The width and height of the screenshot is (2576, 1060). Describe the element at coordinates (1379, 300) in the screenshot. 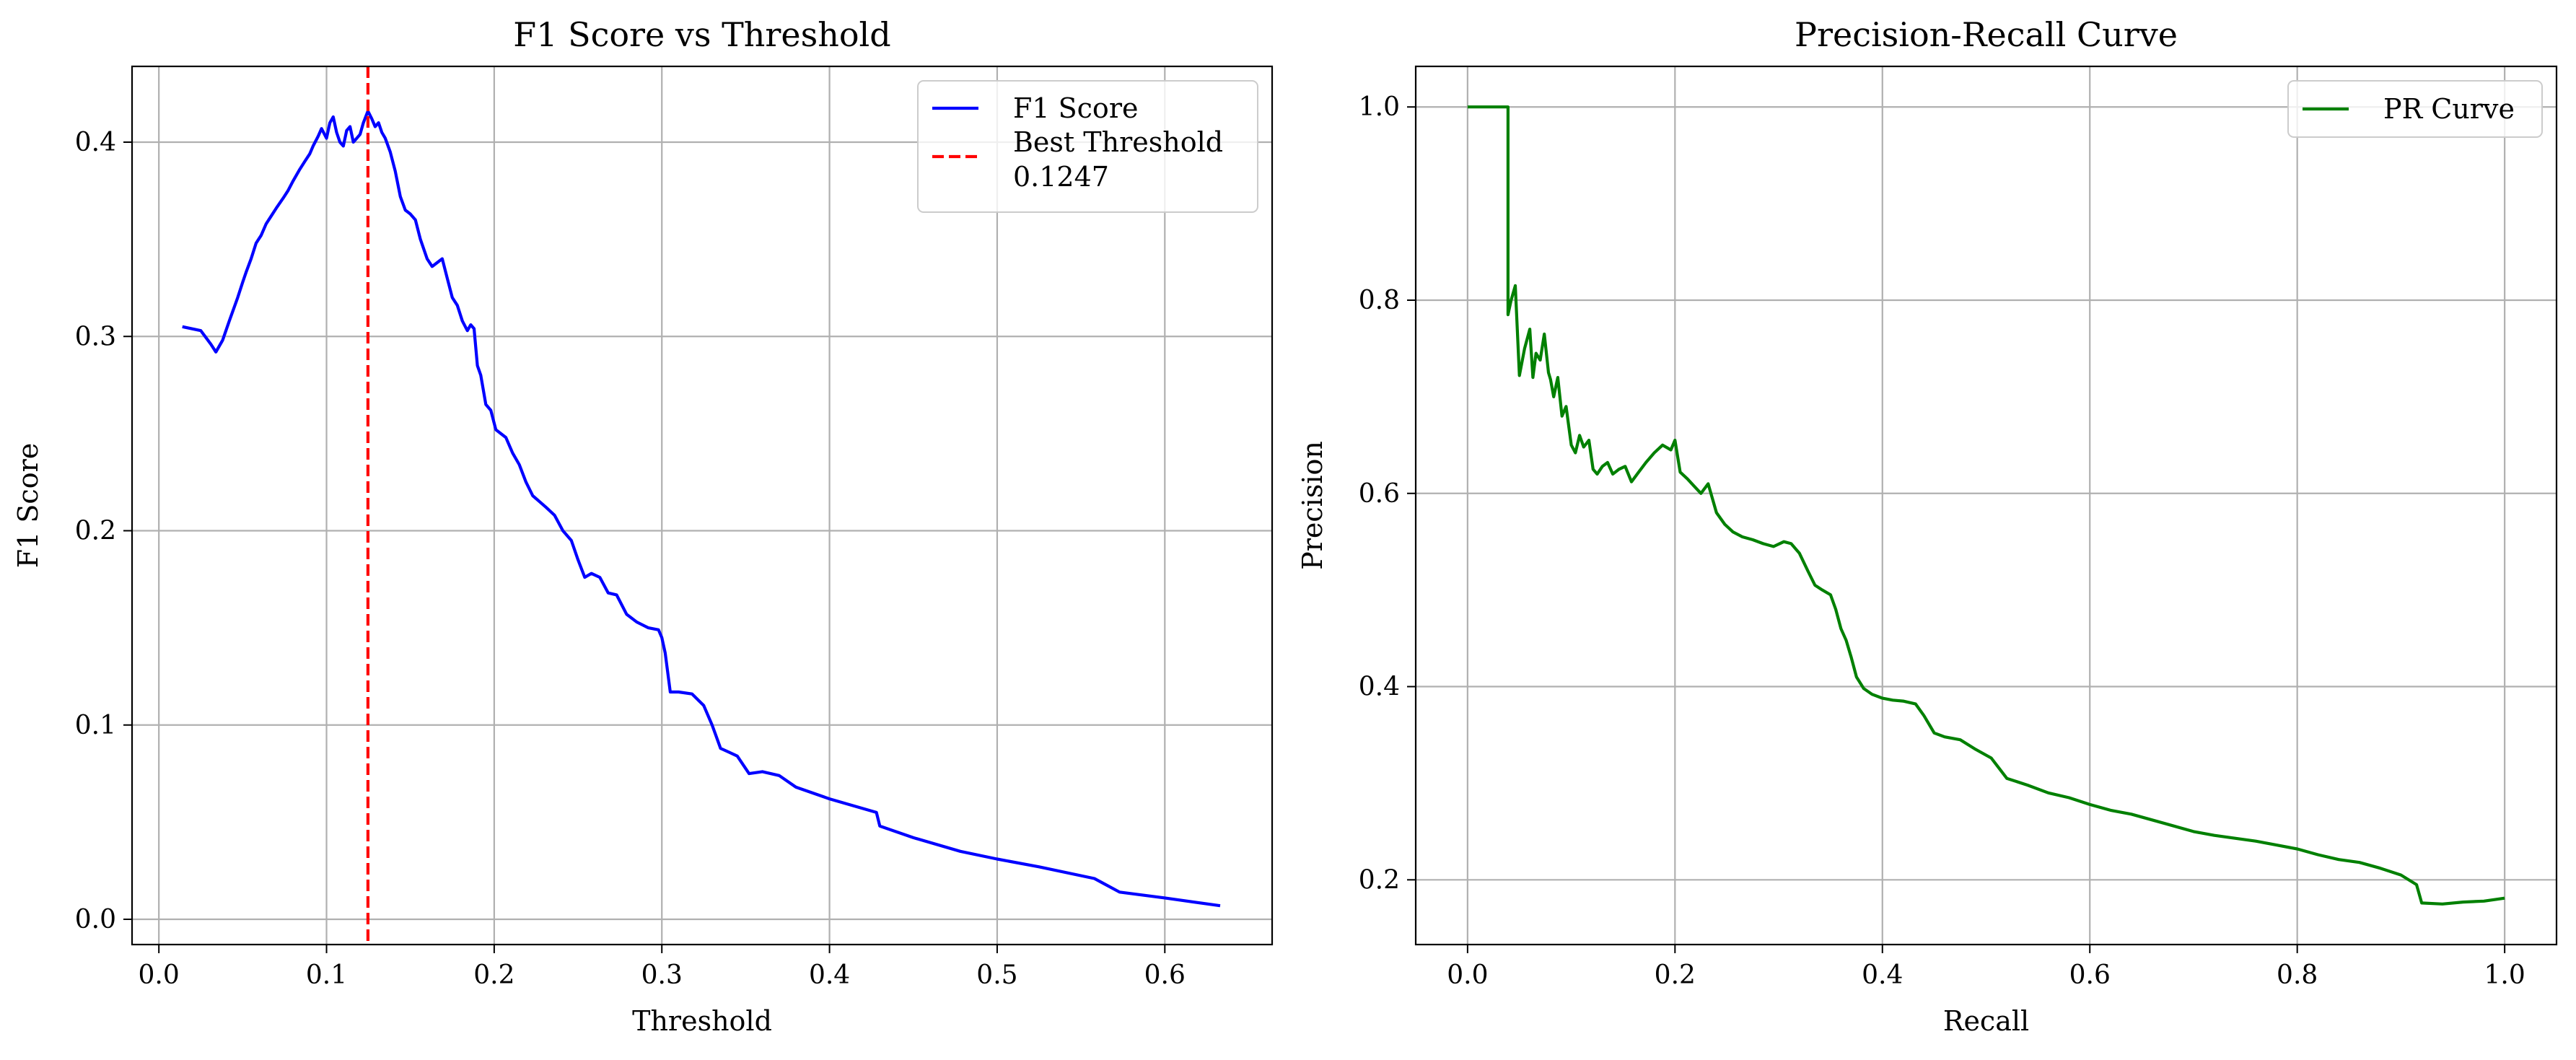

I see `y-tick-label: 0.8` at that location.